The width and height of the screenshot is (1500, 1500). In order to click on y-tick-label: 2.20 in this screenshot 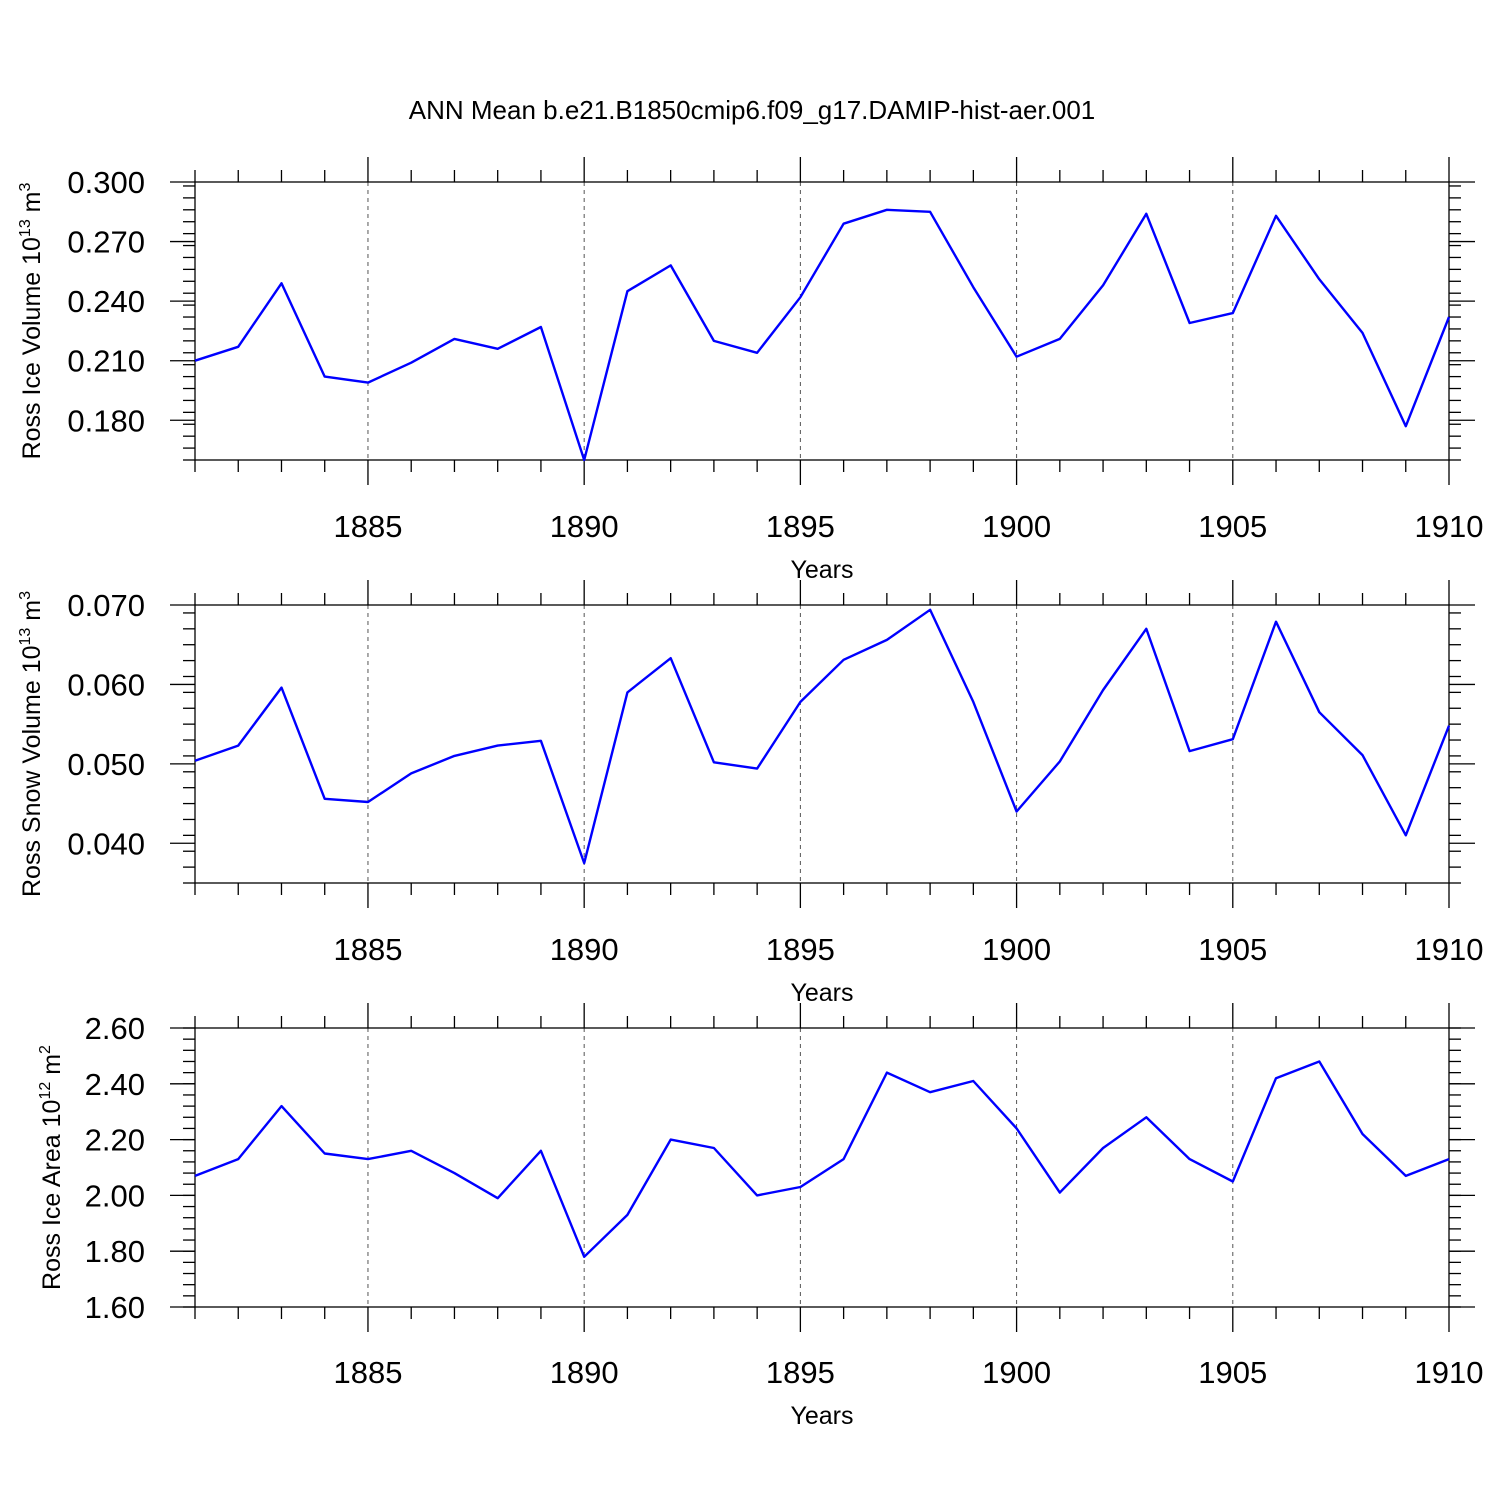, I will do `click(115, 1140)`.